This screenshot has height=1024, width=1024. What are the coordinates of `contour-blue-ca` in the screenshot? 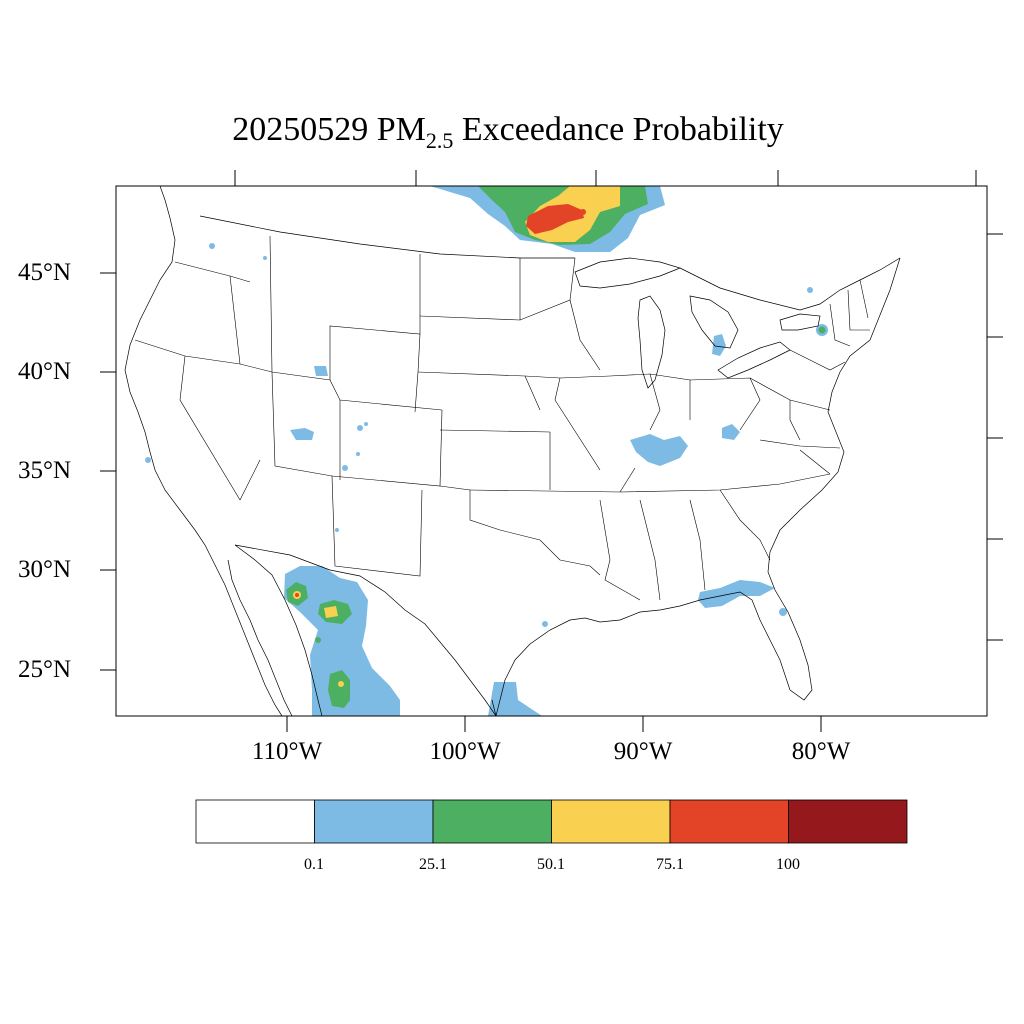 It's located at (148, 460).